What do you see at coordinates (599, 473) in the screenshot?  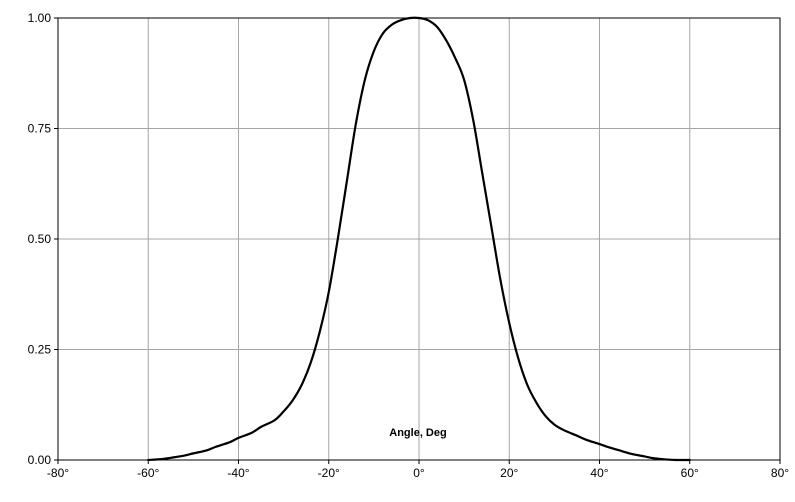 I see `x-tick-label: 40°` at bounding box center [599, 473].